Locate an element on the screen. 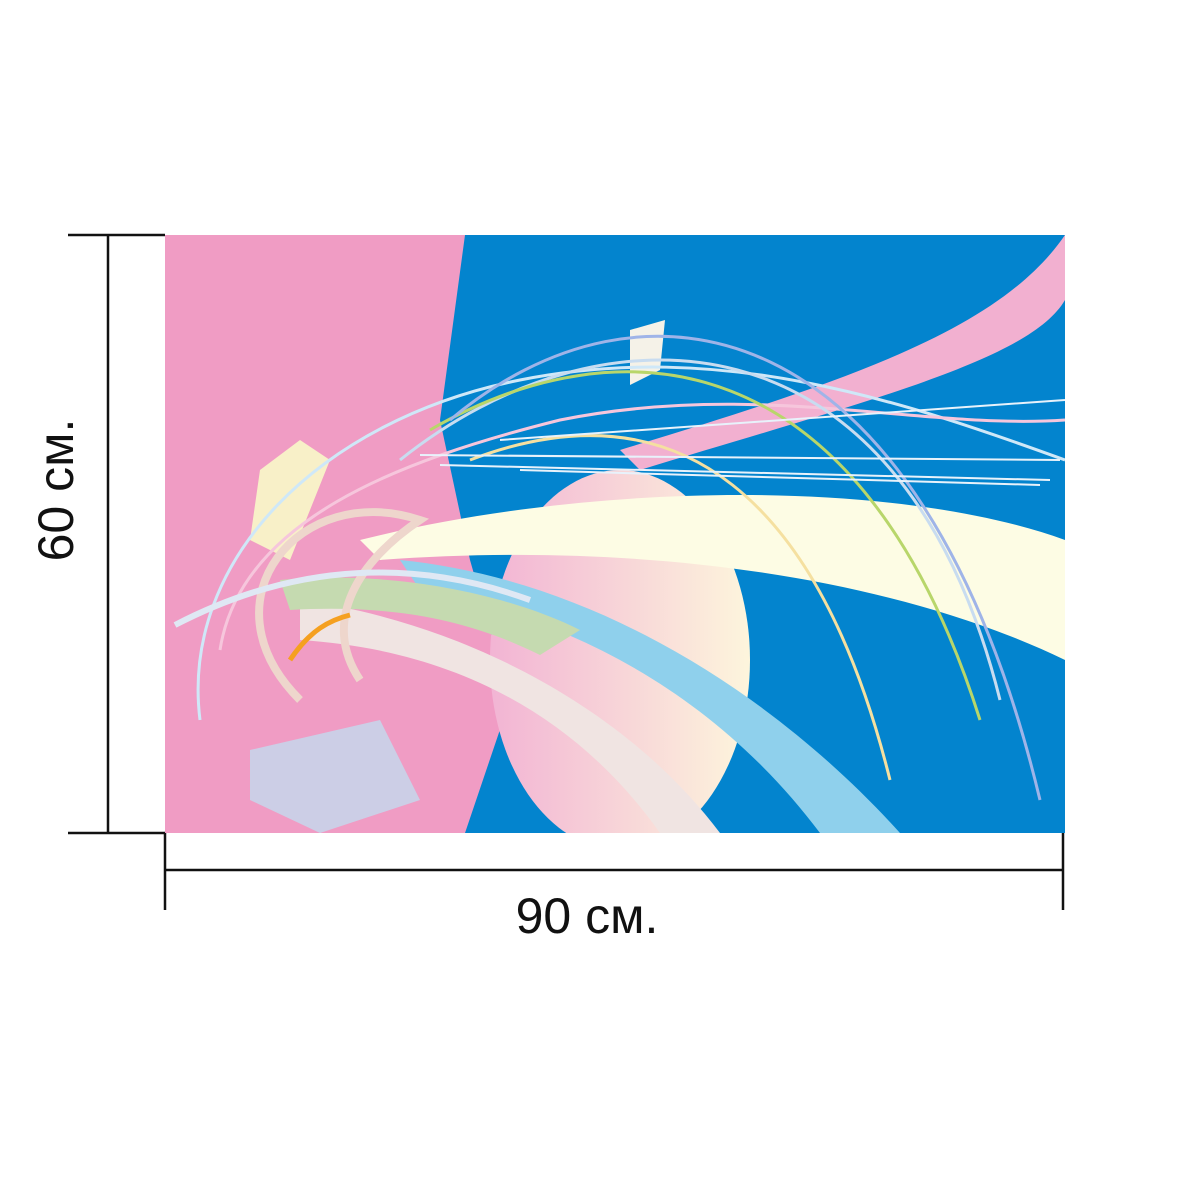  width-dimension: 90 см. is located at coordinates (614, 888).